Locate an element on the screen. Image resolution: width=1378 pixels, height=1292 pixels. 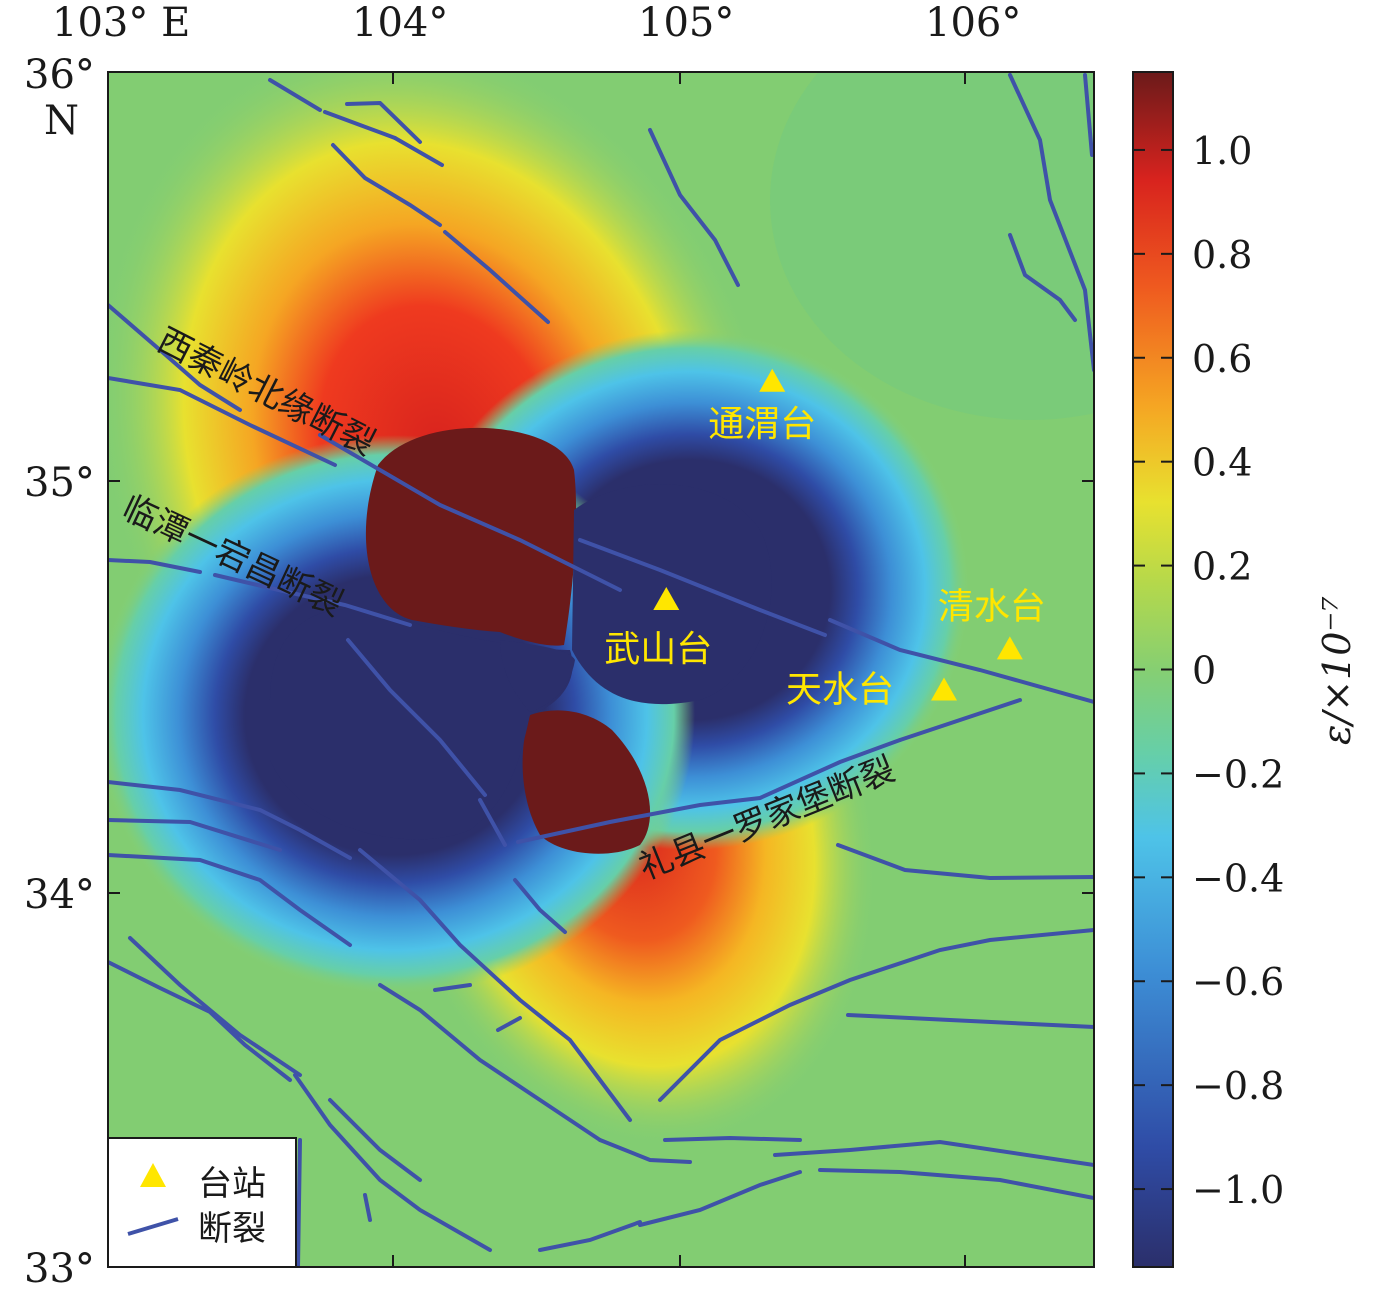
colorbar-label: ε/×10⁻⁷ is located at coordinates (1337, 670).